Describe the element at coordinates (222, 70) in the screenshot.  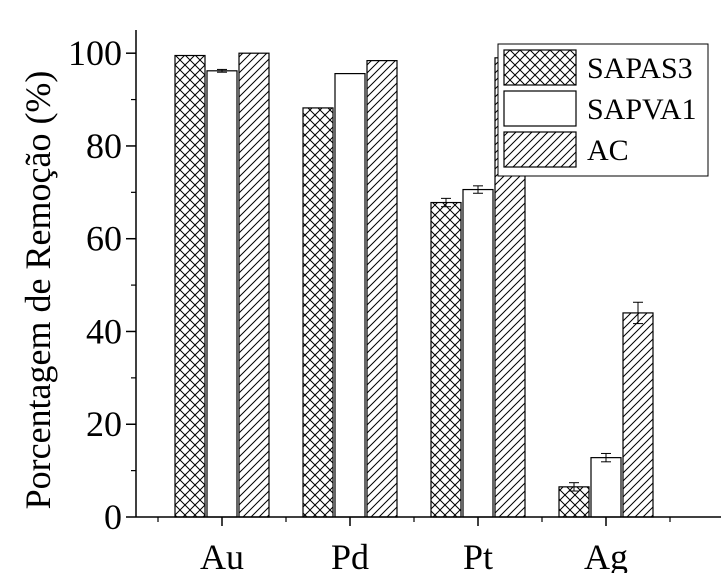
I see `error-bar-sapva1-au` at that location.